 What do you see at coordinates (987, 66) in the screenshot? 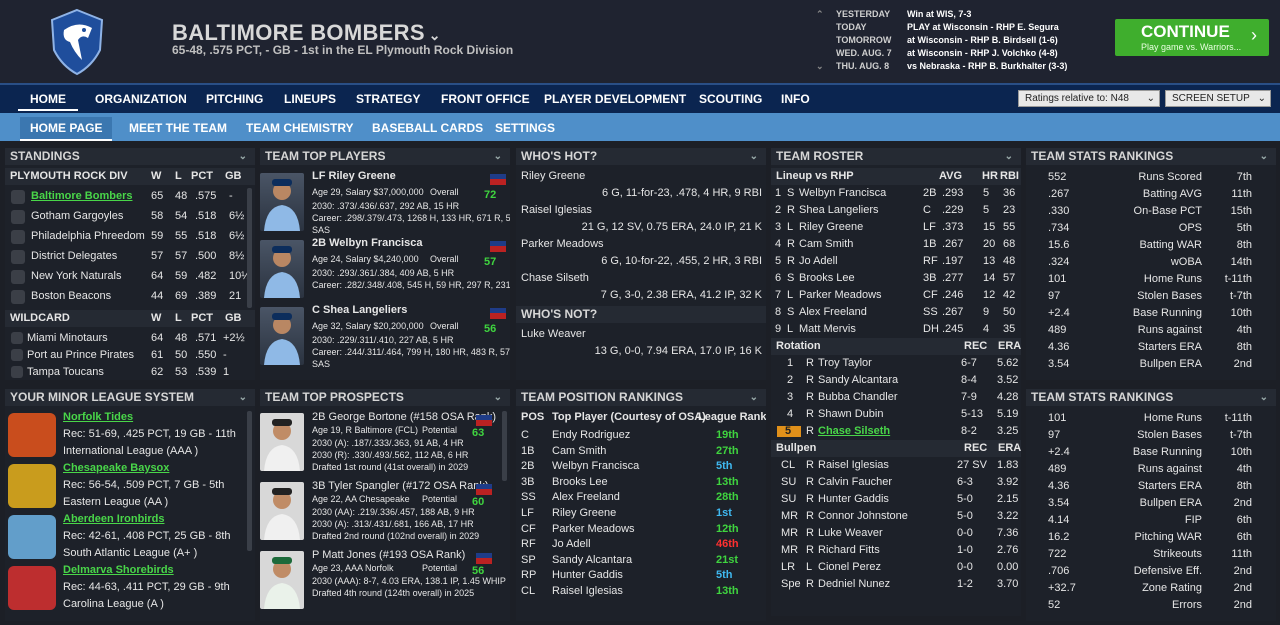
I see `schedule-game: vs Nebraska - RHP B. Burkhalter (3-3)` at bounding box center [987, 66].